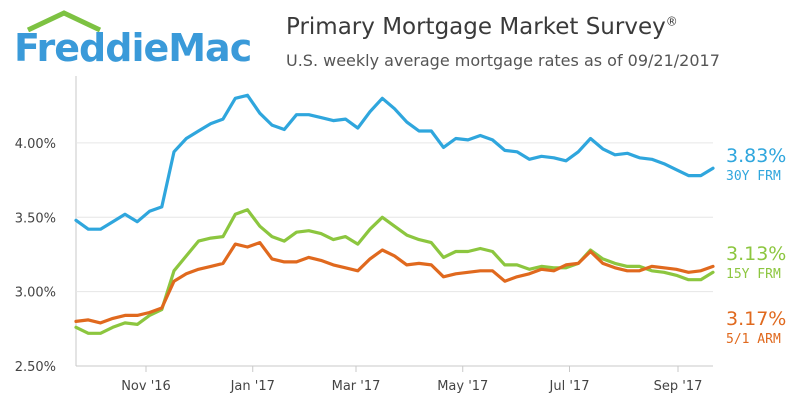 The height and width of the screenshot is (420, 800). Describe the element at coordinates (756, 254) in the screenshot. I see `end-value-15y-frm: 3.13%` at that location.